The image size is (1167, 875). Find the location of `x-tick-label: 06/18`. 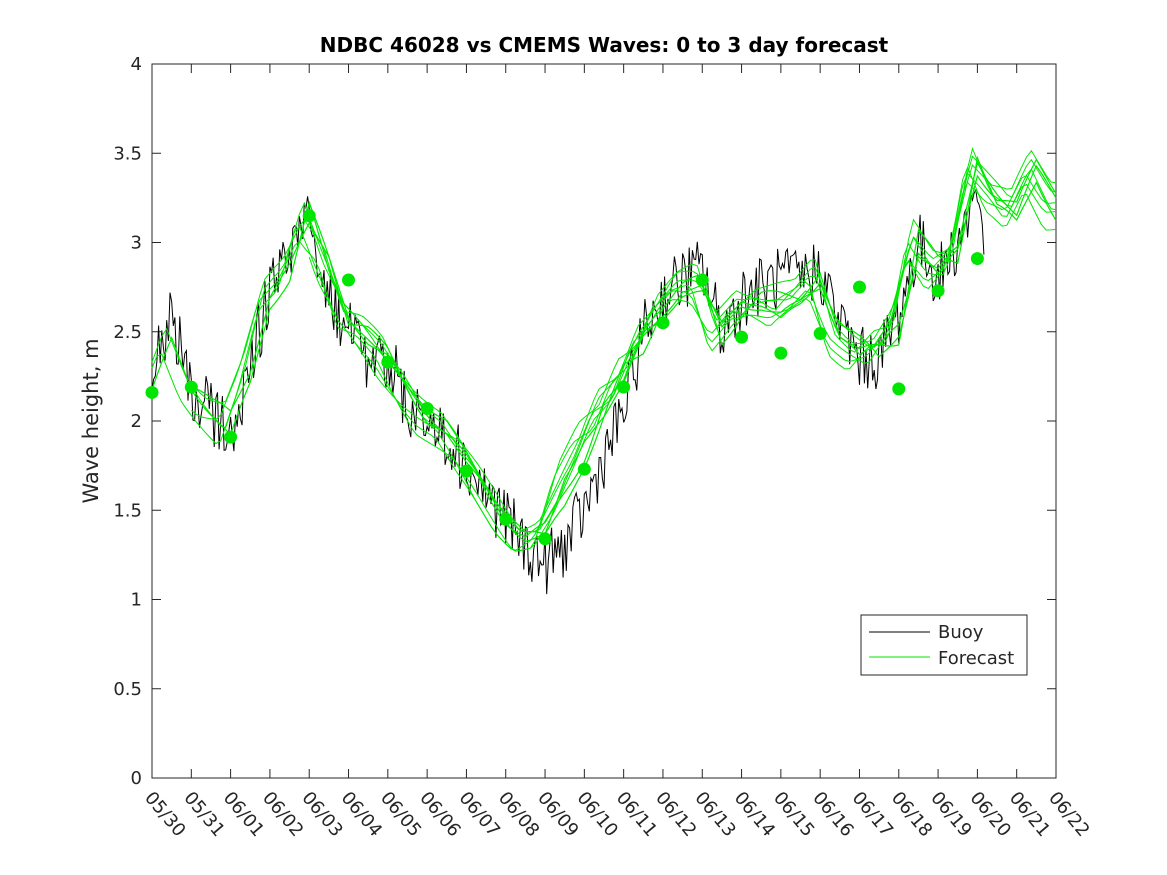

x-tick-label: 06/18 is located at coordinates (911, 814).